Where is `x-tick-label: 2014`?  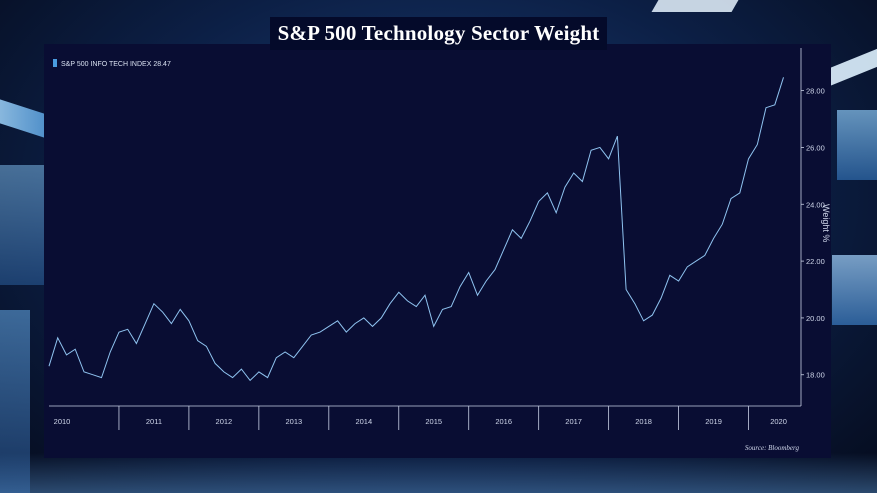
x-tick-label: 2014 is located at coordinates (363, 421).